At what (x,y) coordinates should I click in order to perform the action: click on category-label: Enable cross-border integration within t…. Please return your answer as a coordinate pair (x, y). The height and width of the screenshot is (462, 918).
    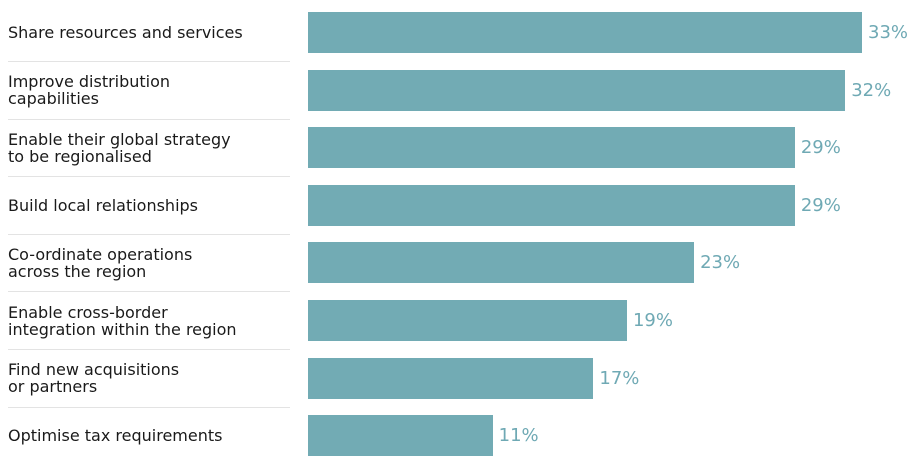
    Looking at the image, I should click on (122, 320).